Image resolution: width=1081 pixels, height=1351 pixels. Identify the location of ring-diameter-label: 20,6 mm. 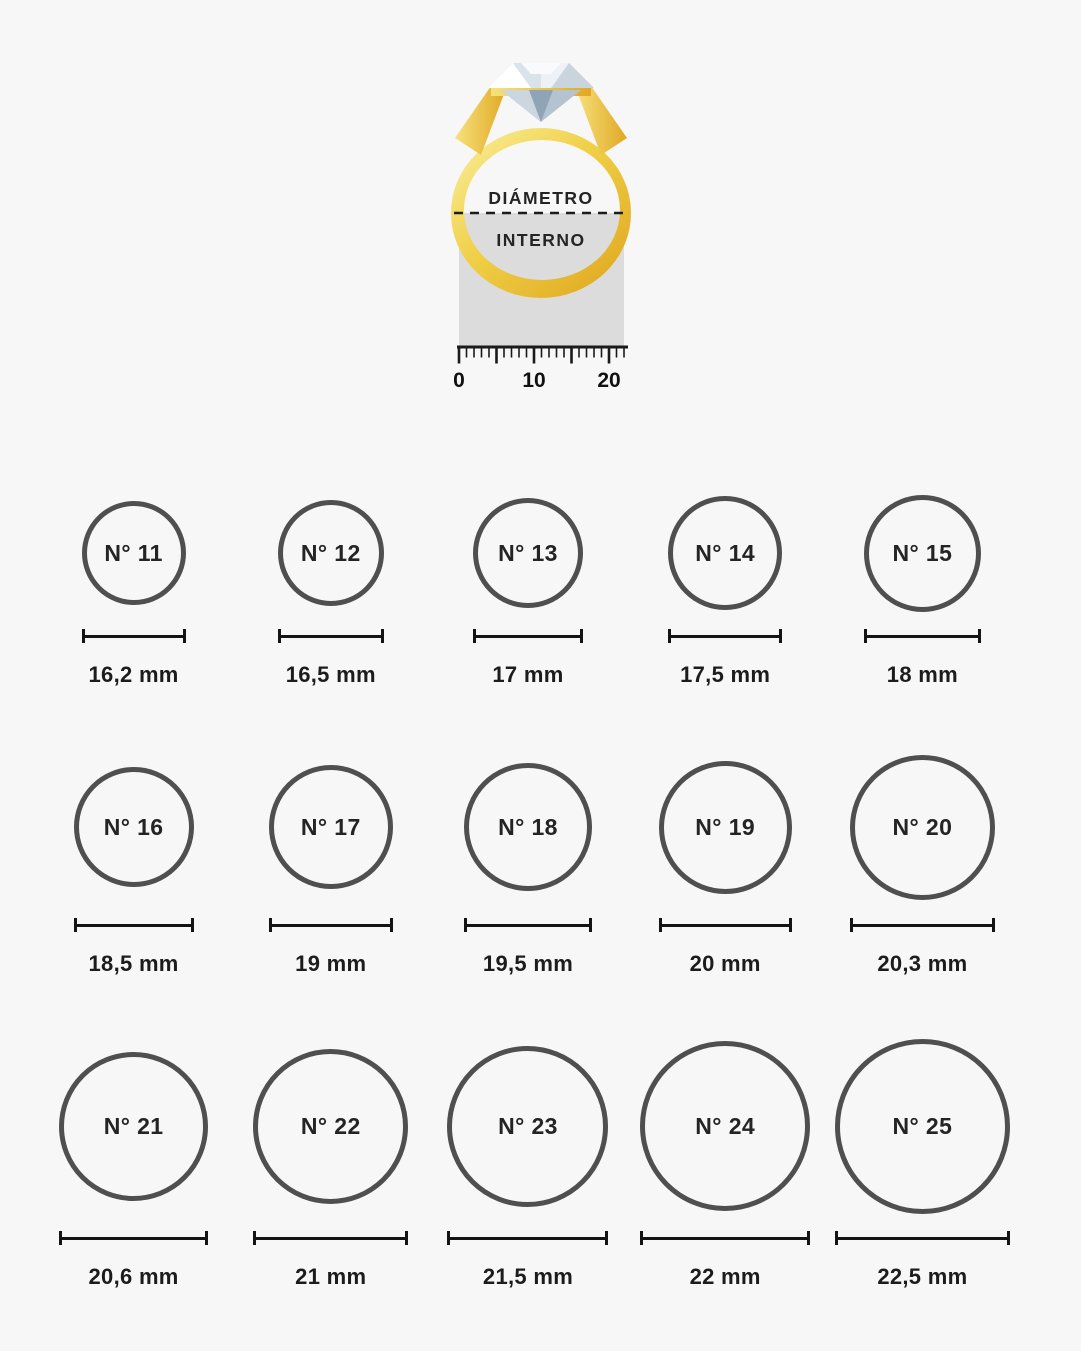
(133, 1276).